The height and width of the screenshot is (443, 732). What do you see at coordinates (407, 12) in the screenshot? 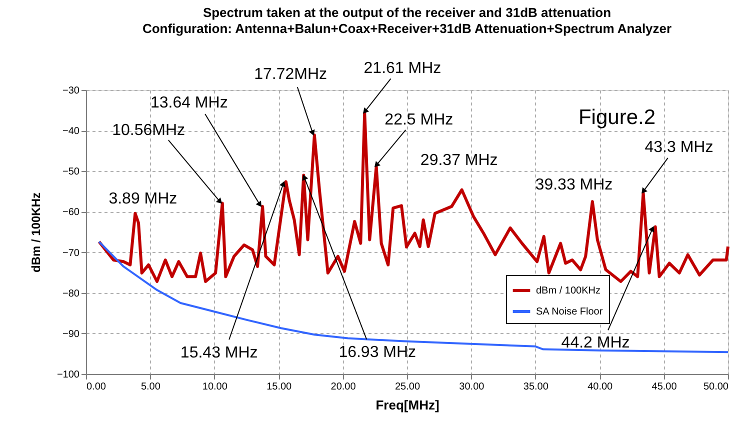
I see `chart-title: Spectrum taken at the output of the receiver and 31dB attenuation` at bounding box center [407, 12].